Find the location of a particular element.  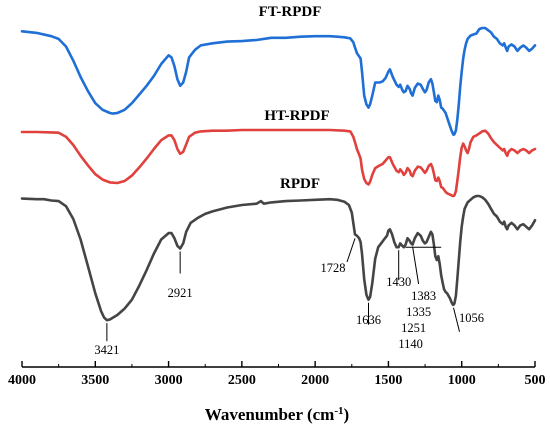

series-label-ht-rpdf: HT-RPDF is located at coordinates (296, 116).